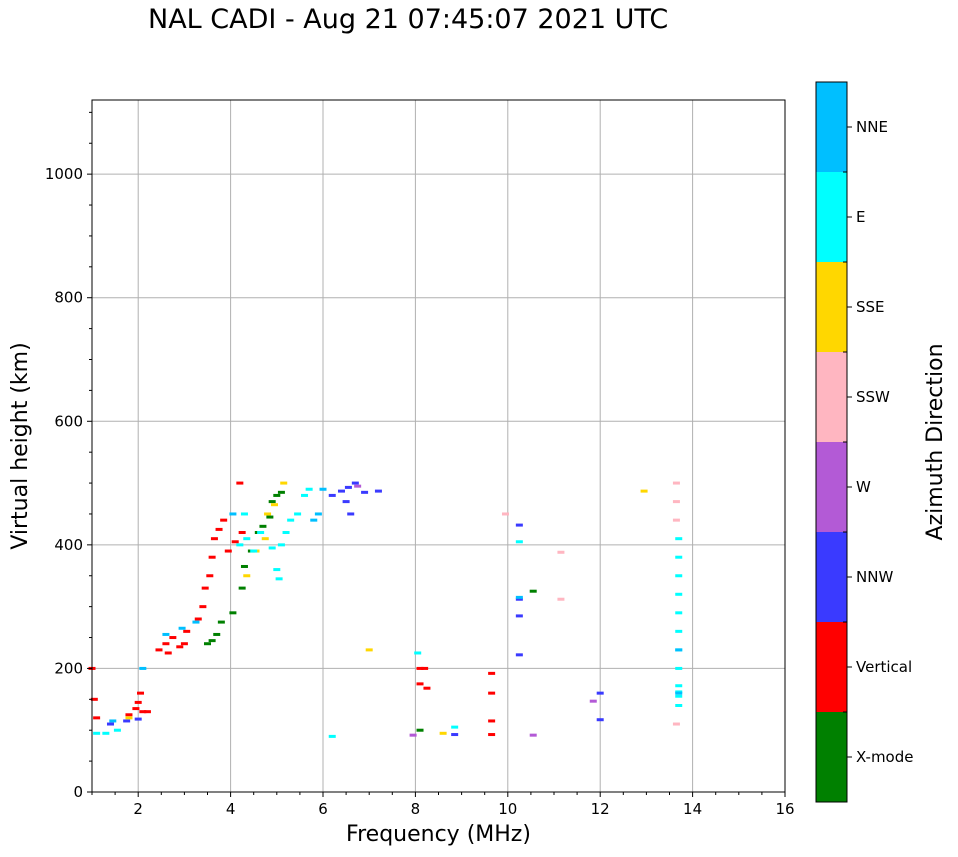 The width and height of the screenshot is (958, 857). What do you see at coordinates (68, 456) in the screenshot?
I see `y-axis-ticks: 0 200 400 600 800 1000` at bounding box center [68, 456].